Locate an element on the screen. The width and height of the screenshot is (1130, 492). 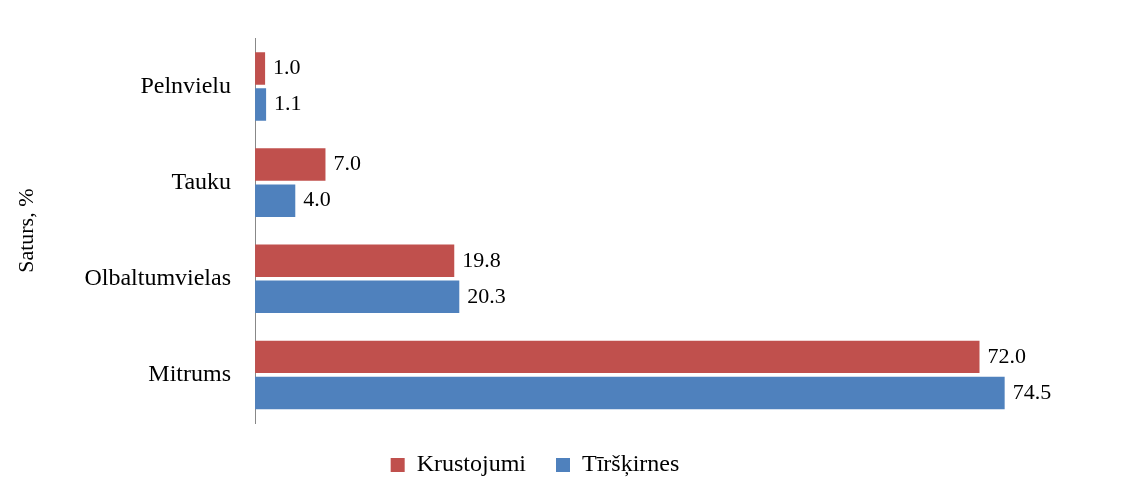
data-label: 20.3 is located at coordinates (486, 295).